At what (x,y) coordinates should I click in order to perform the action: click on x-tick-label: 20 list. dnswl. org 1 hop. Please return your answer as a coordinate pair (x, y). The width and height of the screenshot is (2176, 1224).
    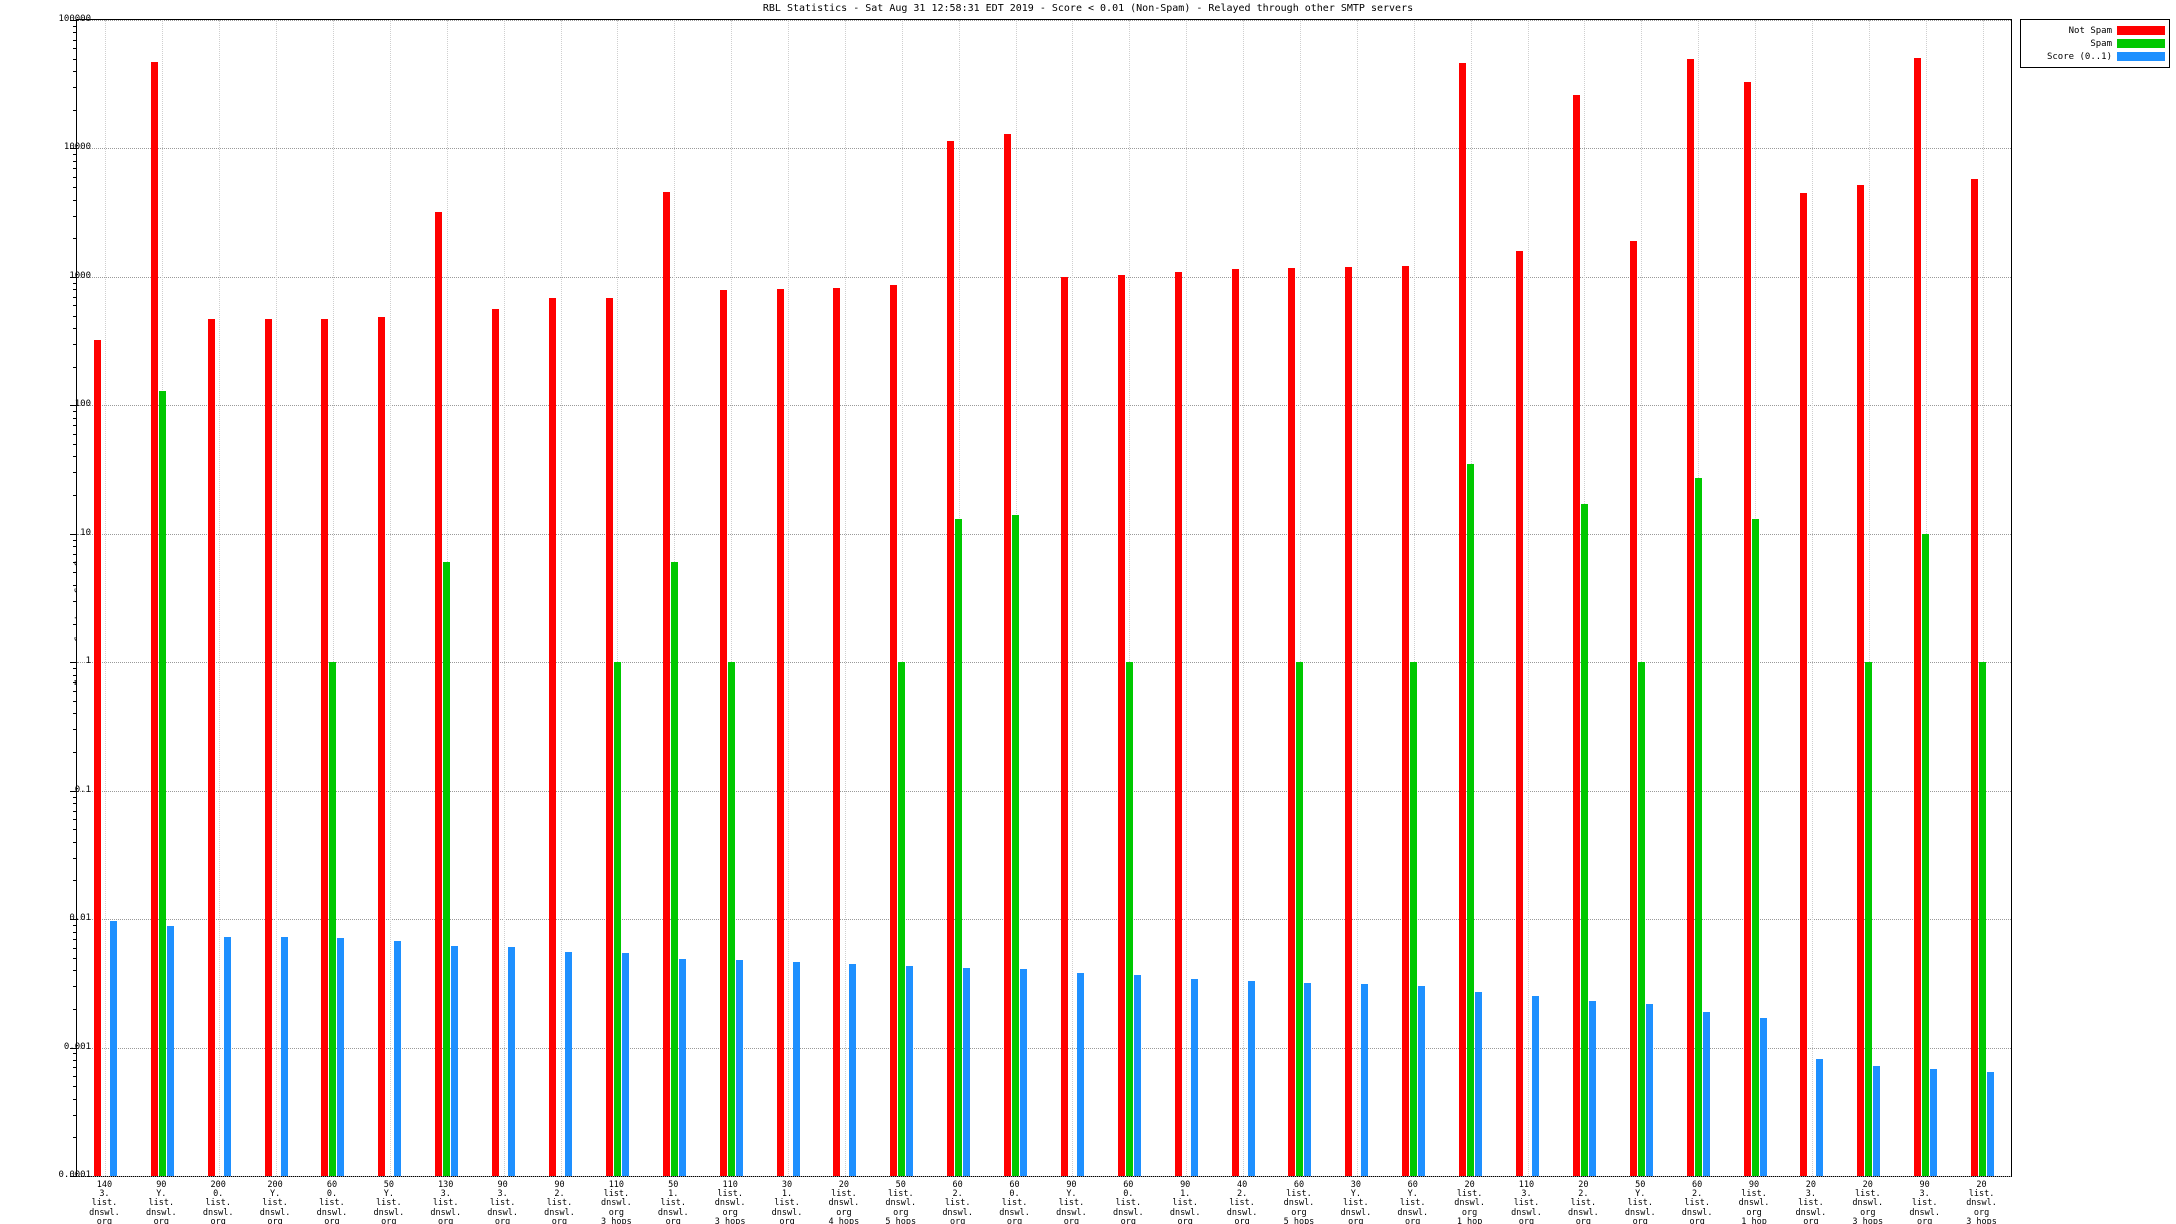
    Looking at the image, I should click on (1469, 1202).